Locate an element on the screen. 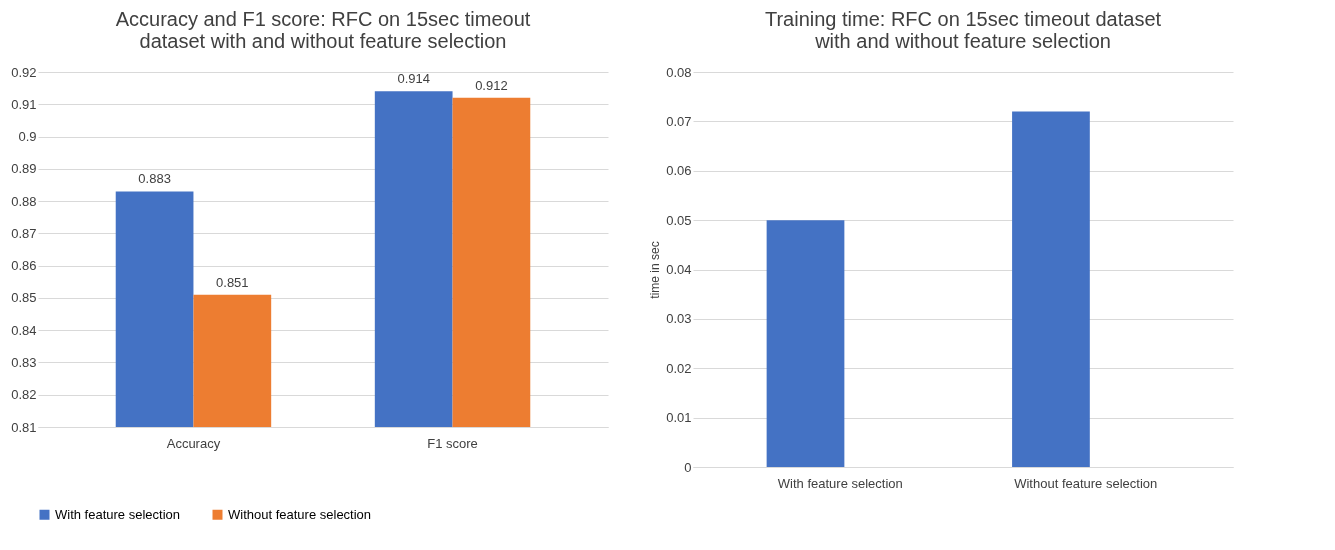  chart-title: Accuracy and F1 score: RFC on 15sec timeout dataset with and without feature selection is located at coordinates (323, 30).